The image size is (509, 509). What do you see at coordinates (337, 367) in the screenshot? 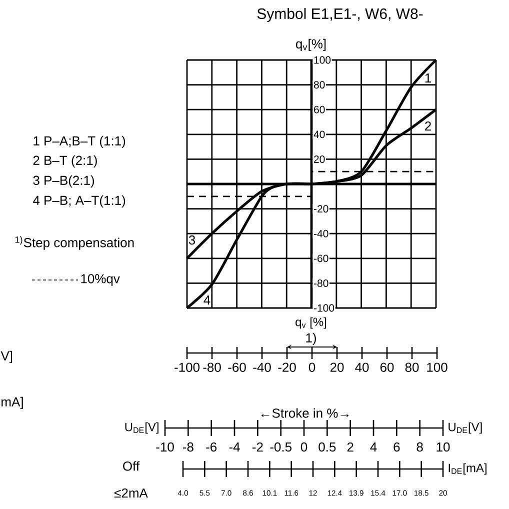
I see `x-tick-label: 20` at bounding box center [337, 367].